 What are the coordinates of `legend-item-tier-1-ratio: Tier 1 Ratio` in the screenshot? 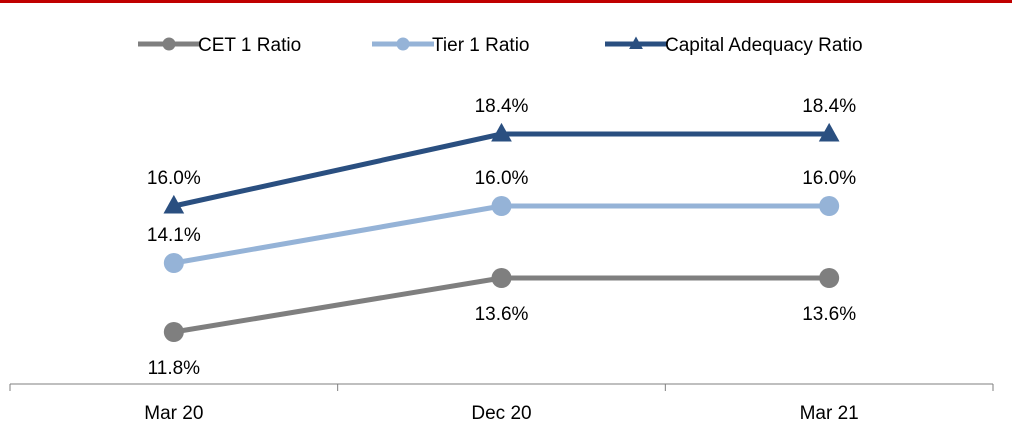 It's located at (451, 45).